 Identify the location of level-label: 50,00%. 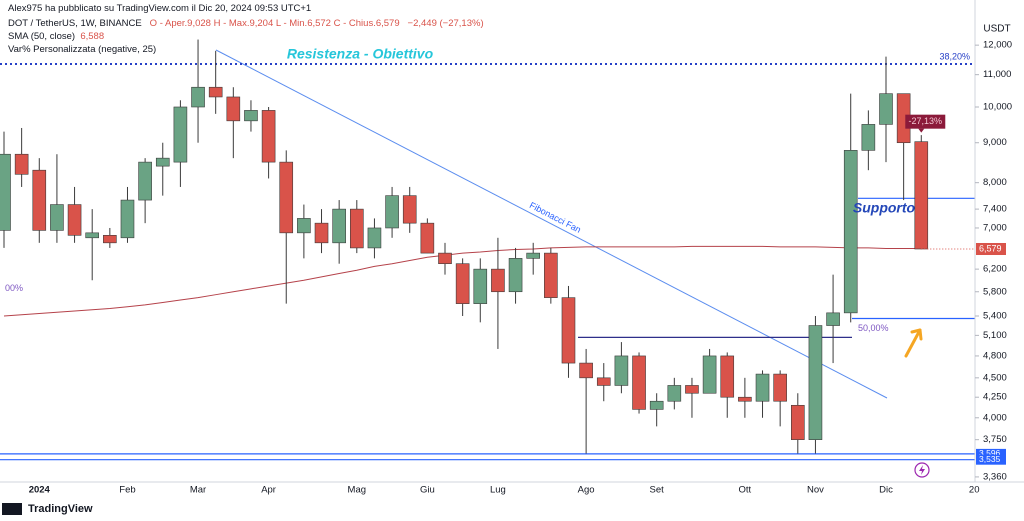
(873, 328).